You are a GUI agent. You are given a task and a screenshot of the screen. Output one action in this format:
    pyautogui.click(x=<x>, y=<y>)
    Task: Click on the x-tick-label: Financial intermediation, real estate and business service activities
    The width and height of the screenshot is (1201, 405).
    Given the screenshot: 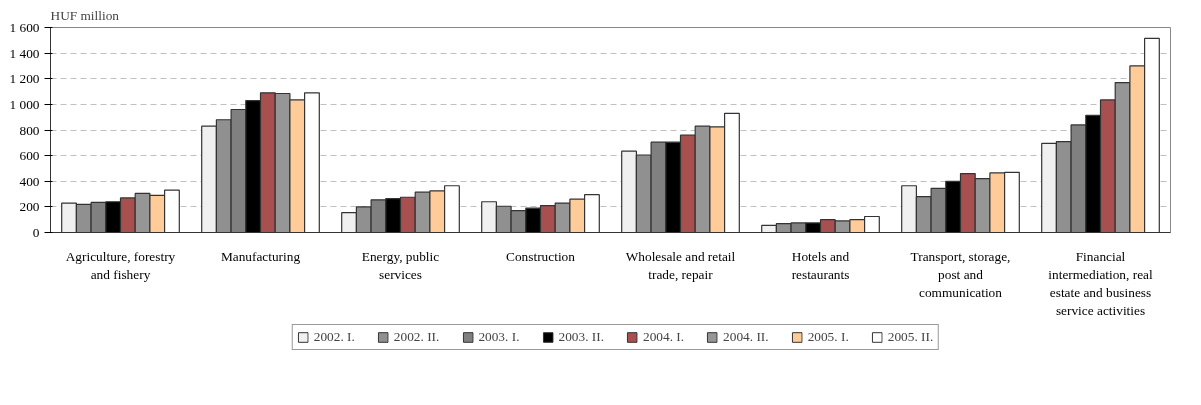 What is the action you would take?
    pyautogui.click(x=1100, y=283)
    